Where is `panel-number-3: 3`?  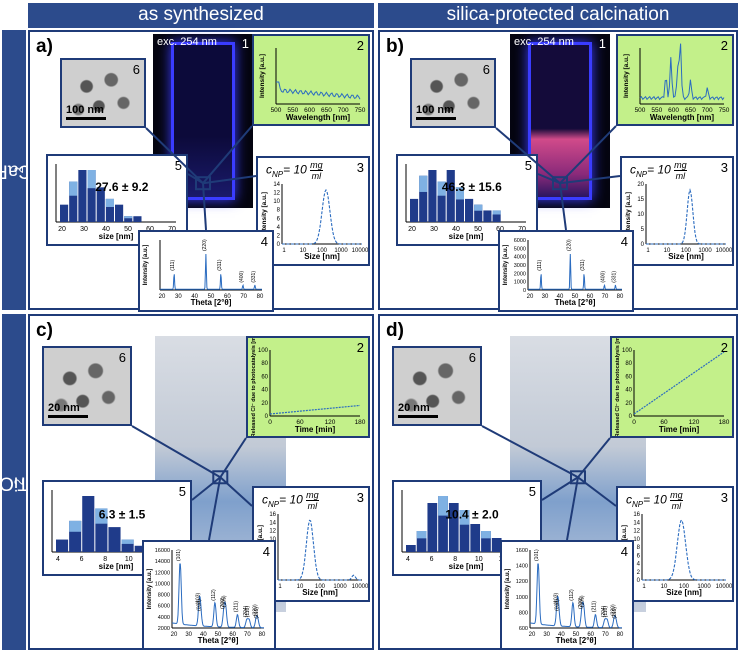
panel-number-3: 3 is located at coordinates (360, 167).